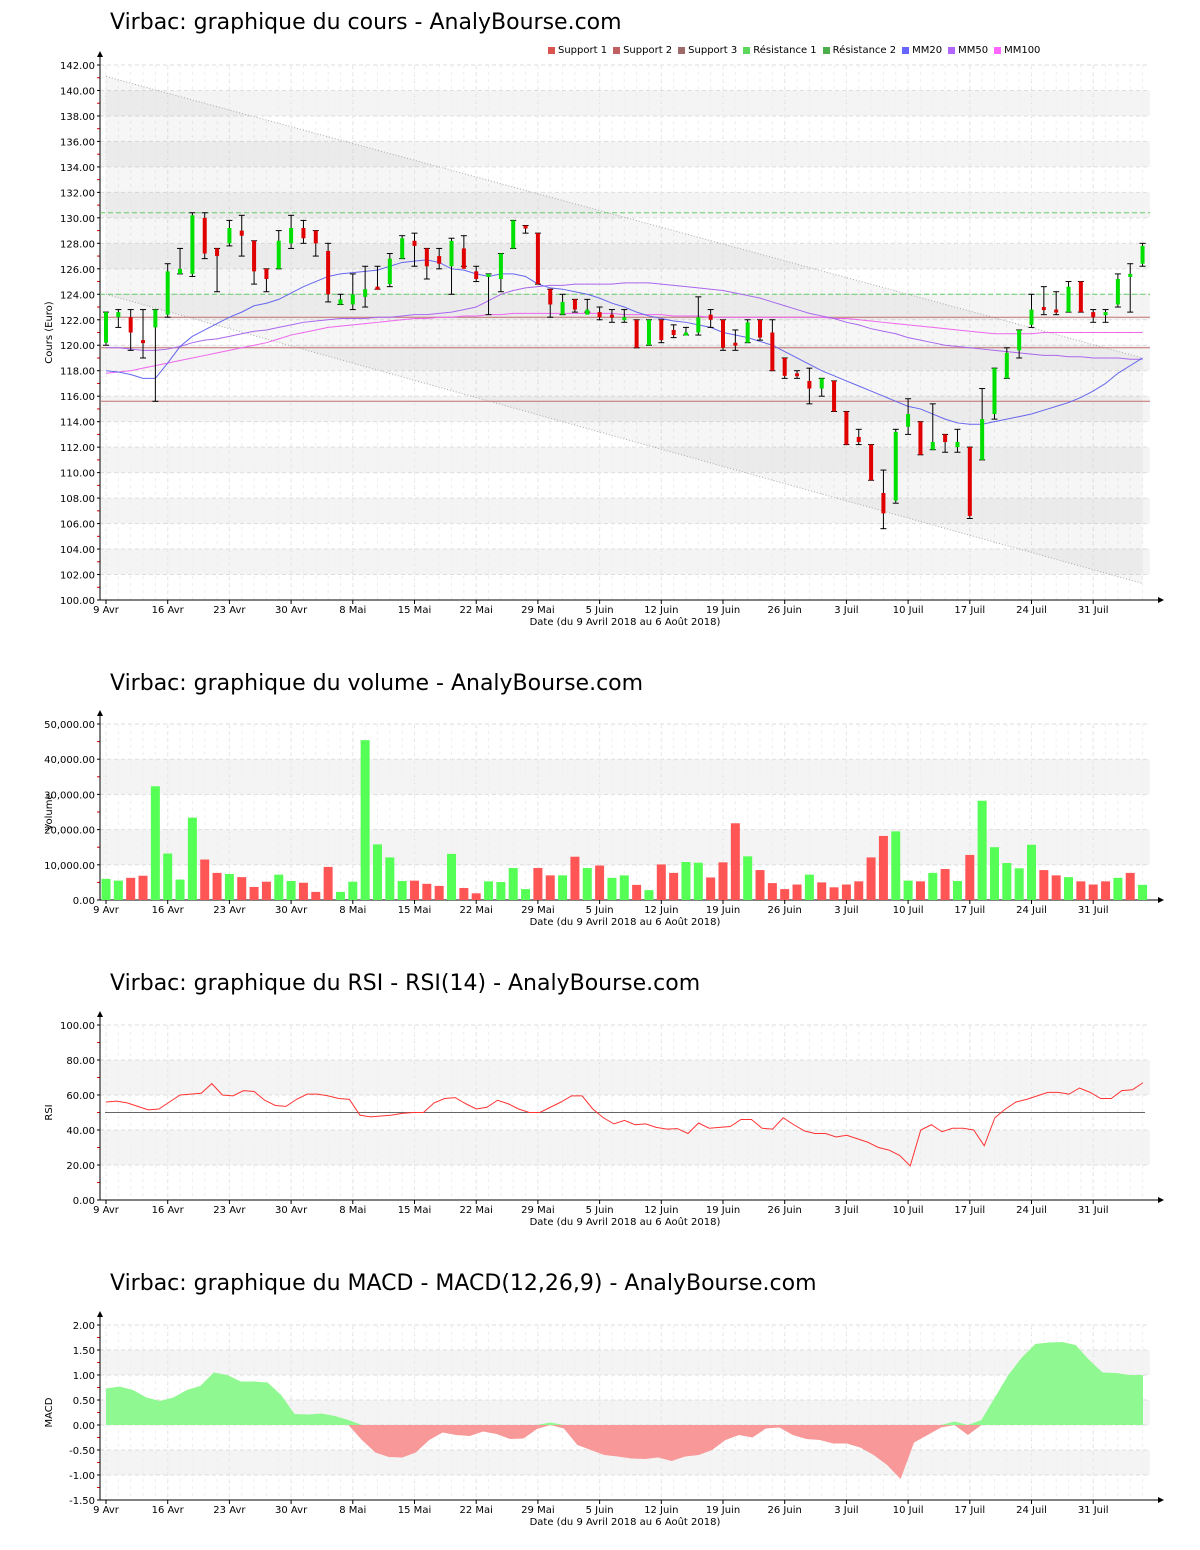 The height and width of the screenshot is (1550, 1200). What do you see at coordinates (77, 397) in the screenshot?
I see `svg-text: 116.00` at bounding box center [77, 397].